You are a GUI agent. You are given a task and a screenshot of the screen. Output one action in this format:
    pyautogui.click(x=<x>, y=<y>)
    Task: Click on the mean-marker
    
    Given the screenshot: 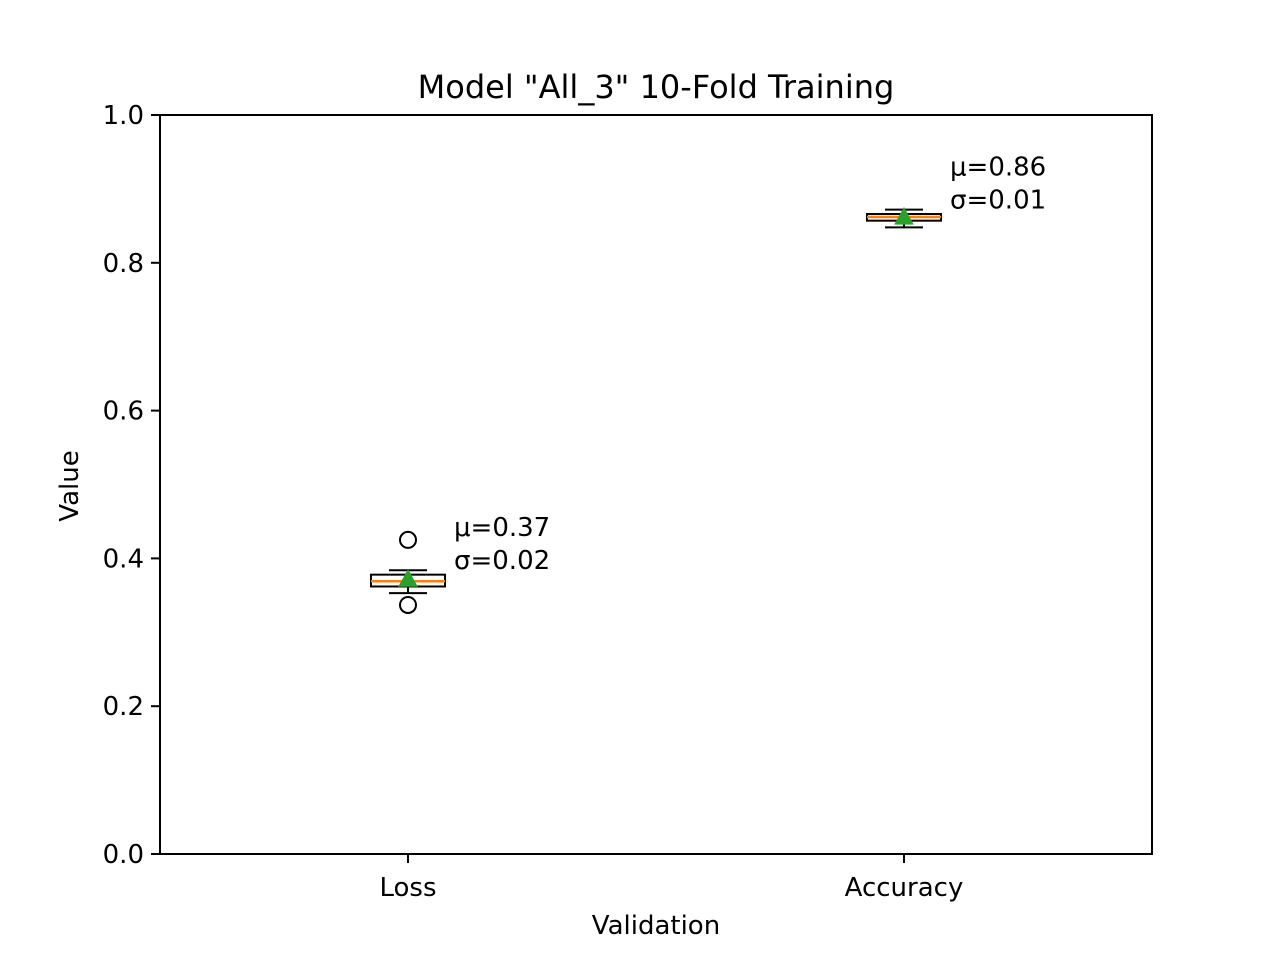 What is the action you would take?
    pyautogui.click(x=408, y=578)
    